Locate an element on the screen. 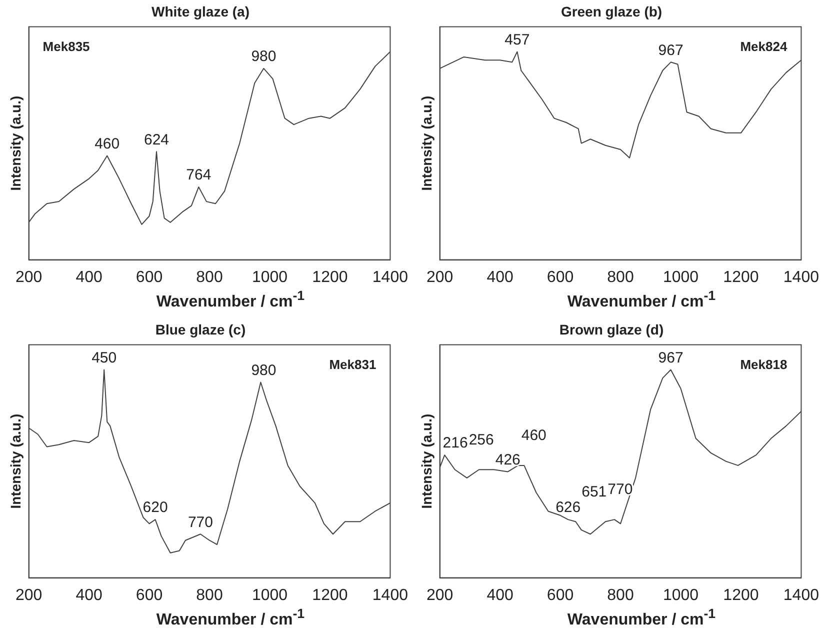 The image size is (822, 637). chart-title: Blue glaze (c) is located at coordinates (200, 329).